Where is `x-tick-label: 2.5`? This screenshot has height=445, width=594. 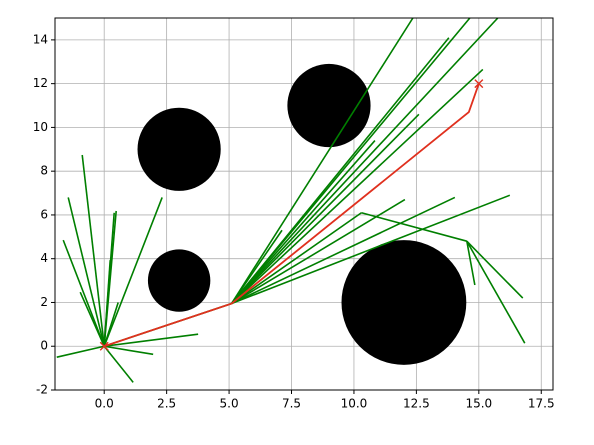 x-tick-label: 2.5 is located at coordinates (166, 404).